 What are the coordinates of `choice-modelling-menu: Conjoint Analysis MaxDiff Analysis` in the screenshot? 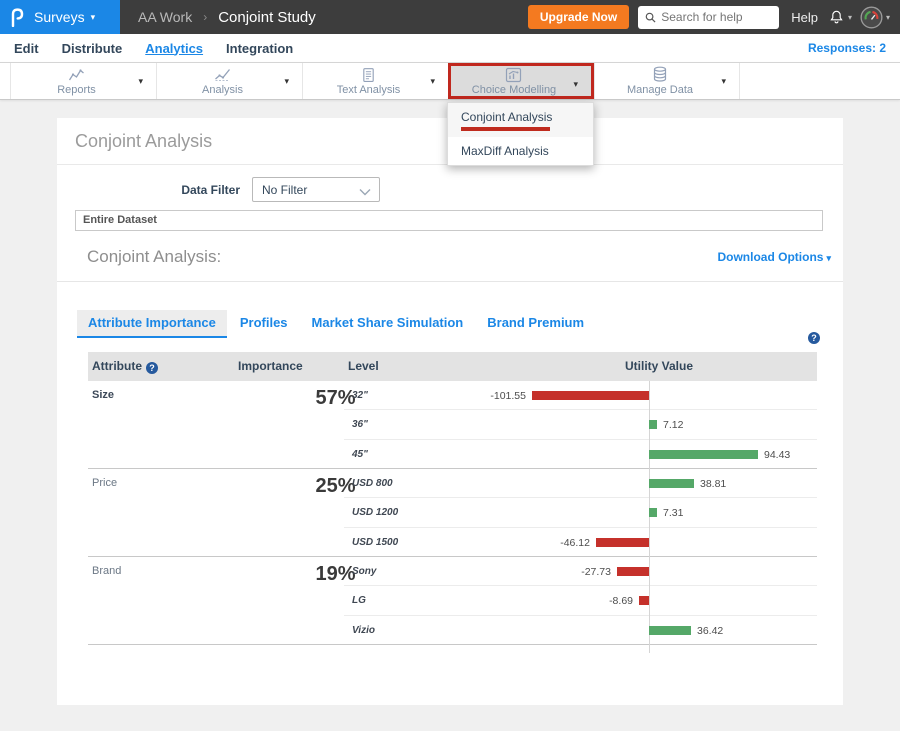 It's located at (520, 134).